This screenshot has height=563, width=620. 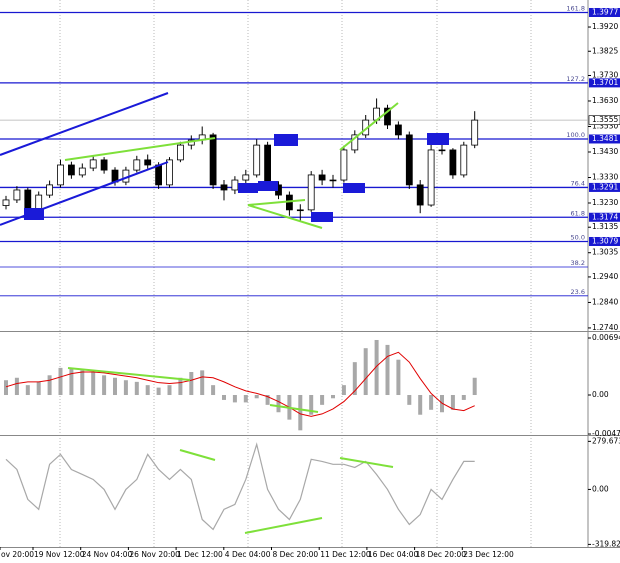 I want to click on fib-level-label: 161.8, so click(x=575, y=8).